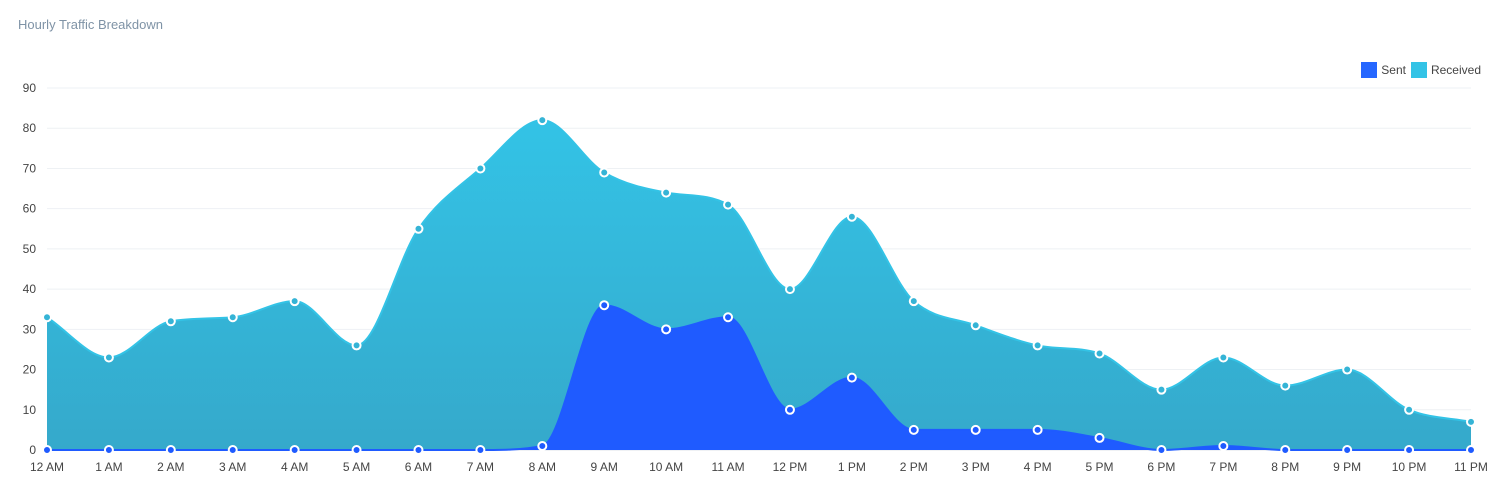 This screenshot has width=1502, height=483. I want to click on x-tick-label: 6 AM, so click(418, 467).